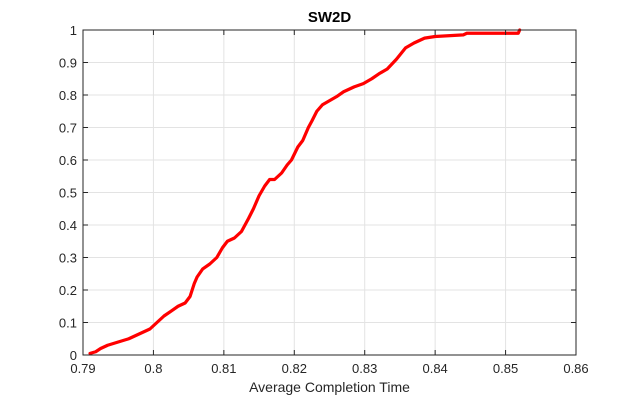  Describe the element at coordinates (68, 258) in the screenshot. I see `y-tick-label: 0.3` at that location.